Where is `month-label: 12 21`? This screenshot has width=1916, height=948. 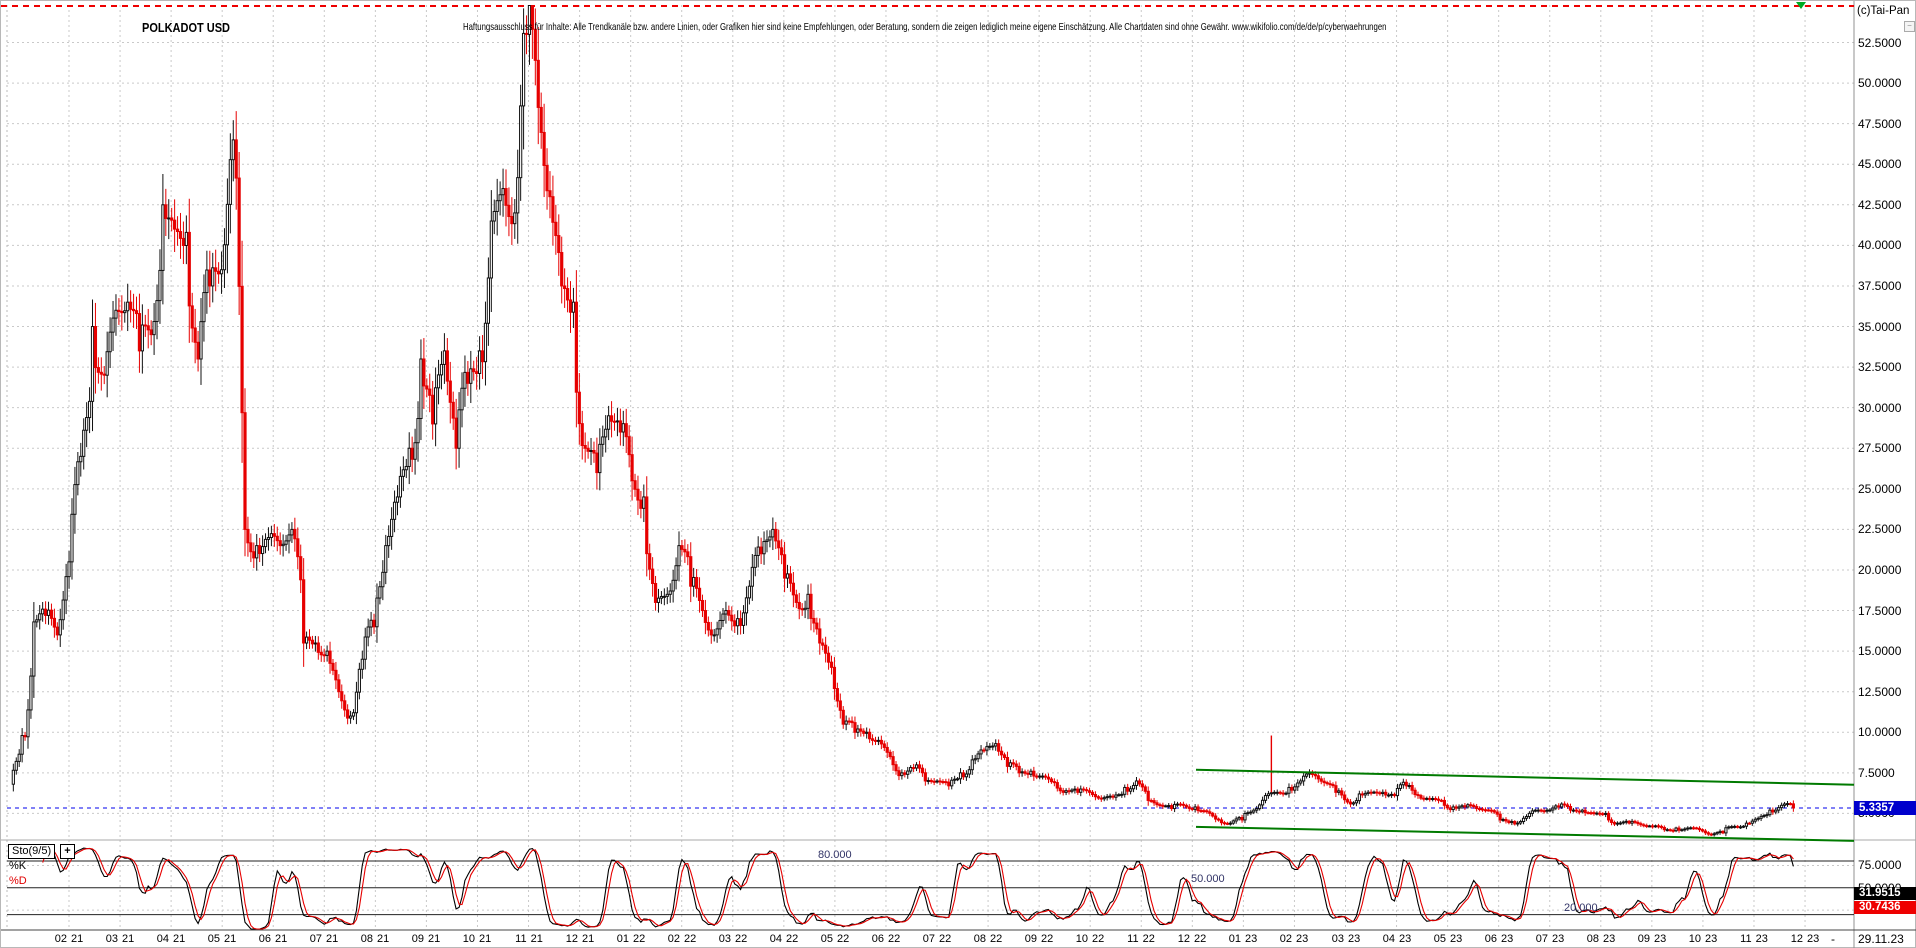 month-label: 12 21 is located at coordinates (580, 939).